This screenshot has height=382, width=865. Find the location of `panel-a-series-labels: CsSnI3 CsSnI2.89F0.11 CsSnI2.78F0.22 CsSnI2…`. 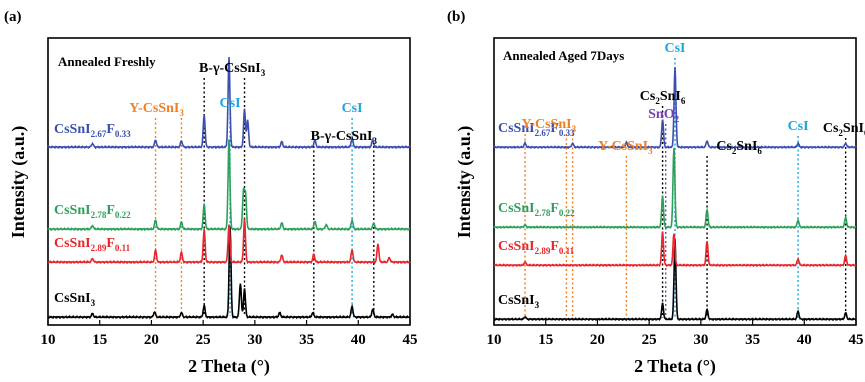

panel-a-series-labels: CsSnI3 CsSnI2.89F0.11 CsSnI2.78F0.22 CsSnI2… is located at coordinates (92, 215).